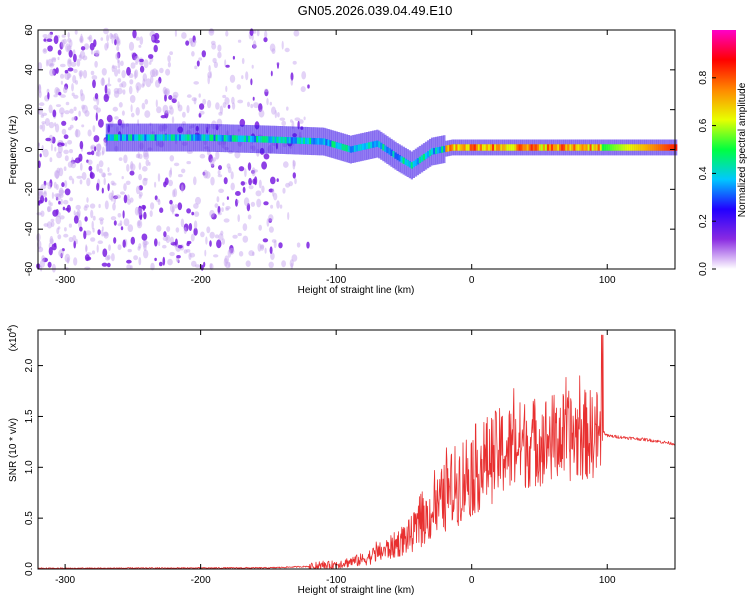 The height and width of the screenshot is (600, 750). Describe the element at coordinates (29, 467) in the screenshot. I see `y-tick-label: 1.0` at that location.